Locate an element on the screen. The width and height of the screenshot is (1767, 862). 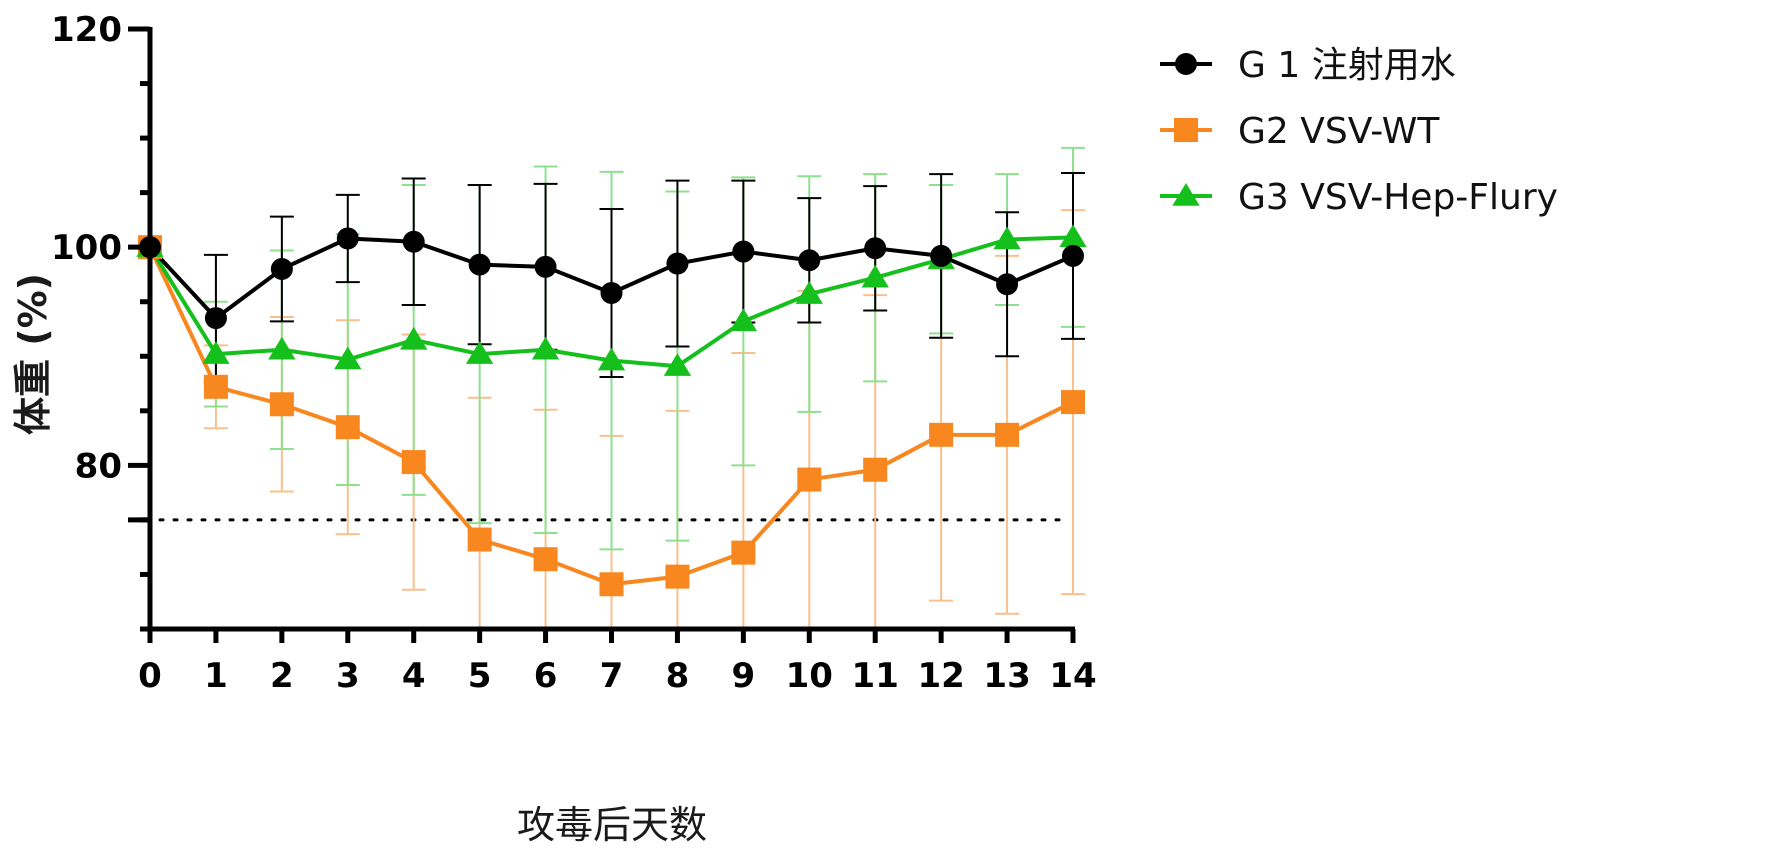
x-tick-label: 0 is located at coordinates (150, 676).